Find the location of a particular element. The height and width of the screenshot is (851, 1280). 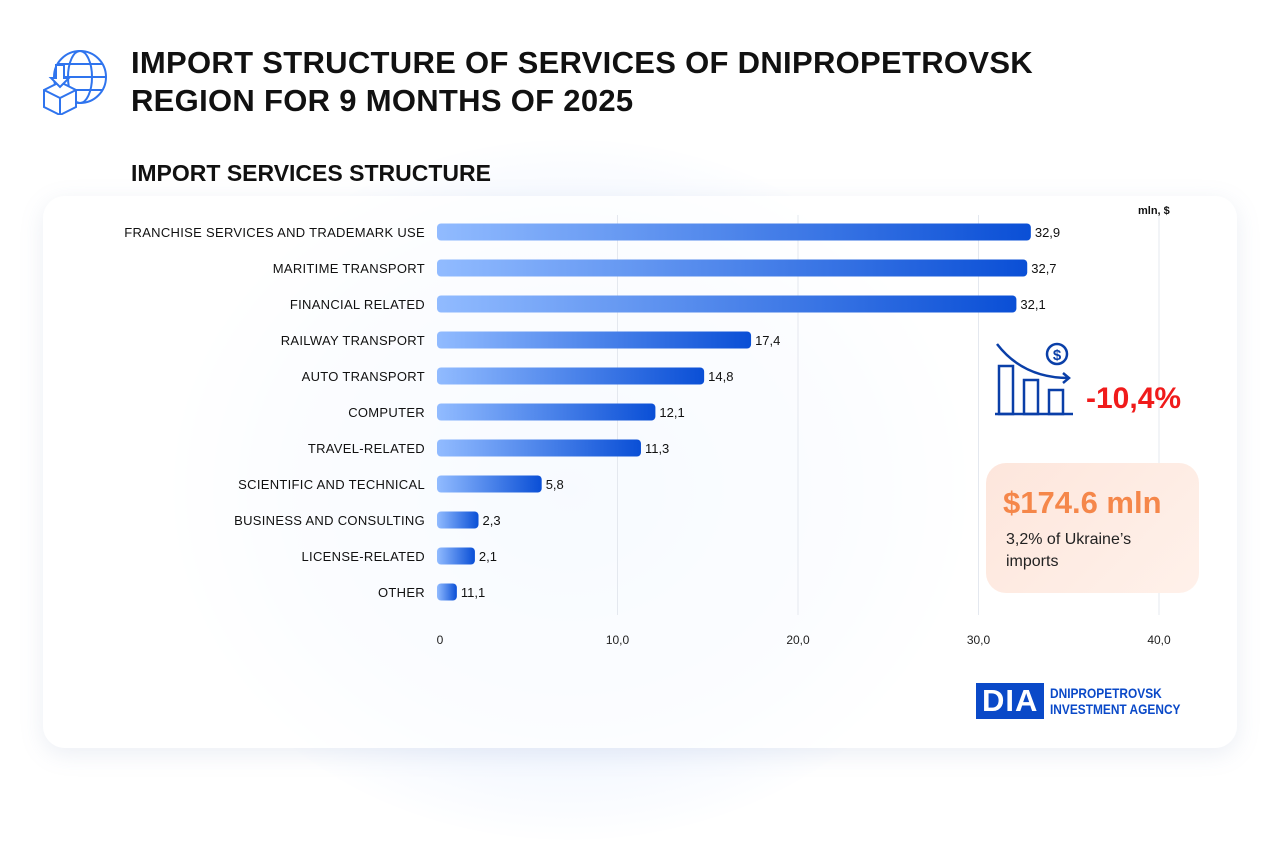

brand-logo: DIA DNIPROPETROVSK INVESTMENT AGENCY is located at coordinates (1090, 701).